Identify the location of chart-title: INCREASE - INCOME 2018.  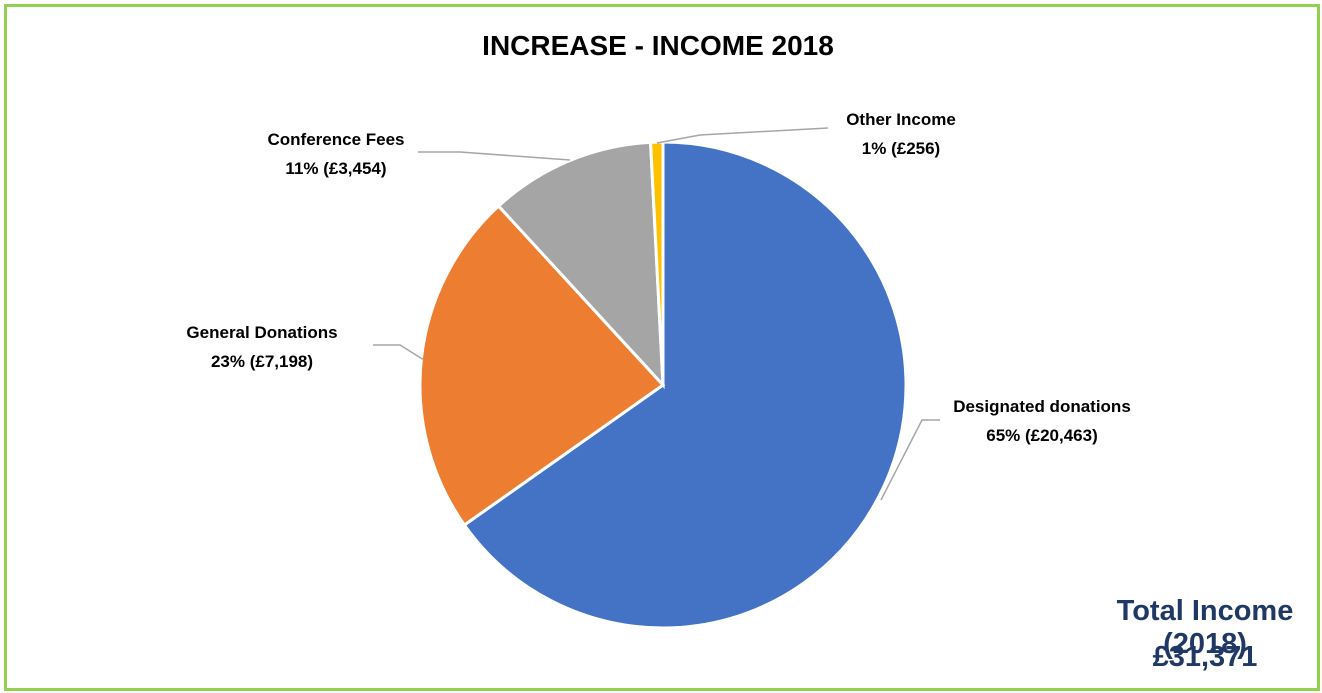
(658, 45).